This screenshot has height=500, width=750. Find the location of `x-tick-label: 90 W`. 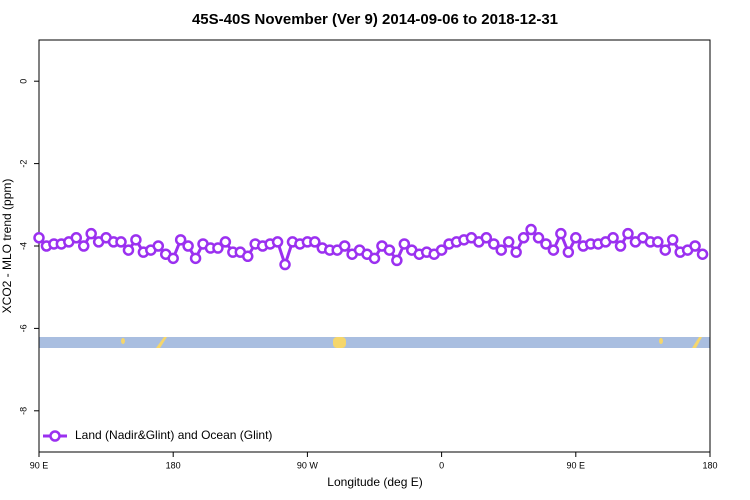

x-tick-label: 90 W is located at coordinates (308, 465).